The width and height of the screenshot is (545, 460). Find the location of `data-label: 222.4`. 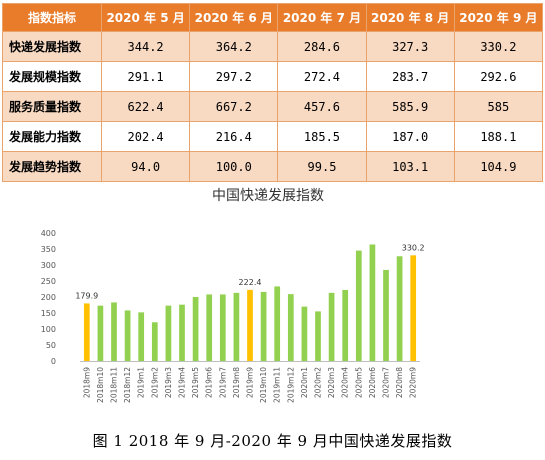

data-label: 222.4 is located at coordinates (250, 282).